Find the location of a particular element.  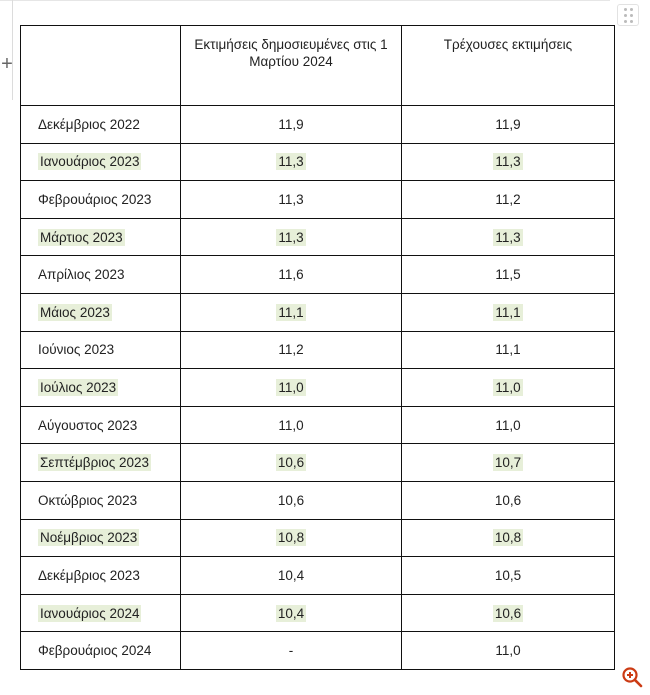

table-row: Φεβρουάριος 2023 11,3 11,2 is located at coordinates (317, 199).